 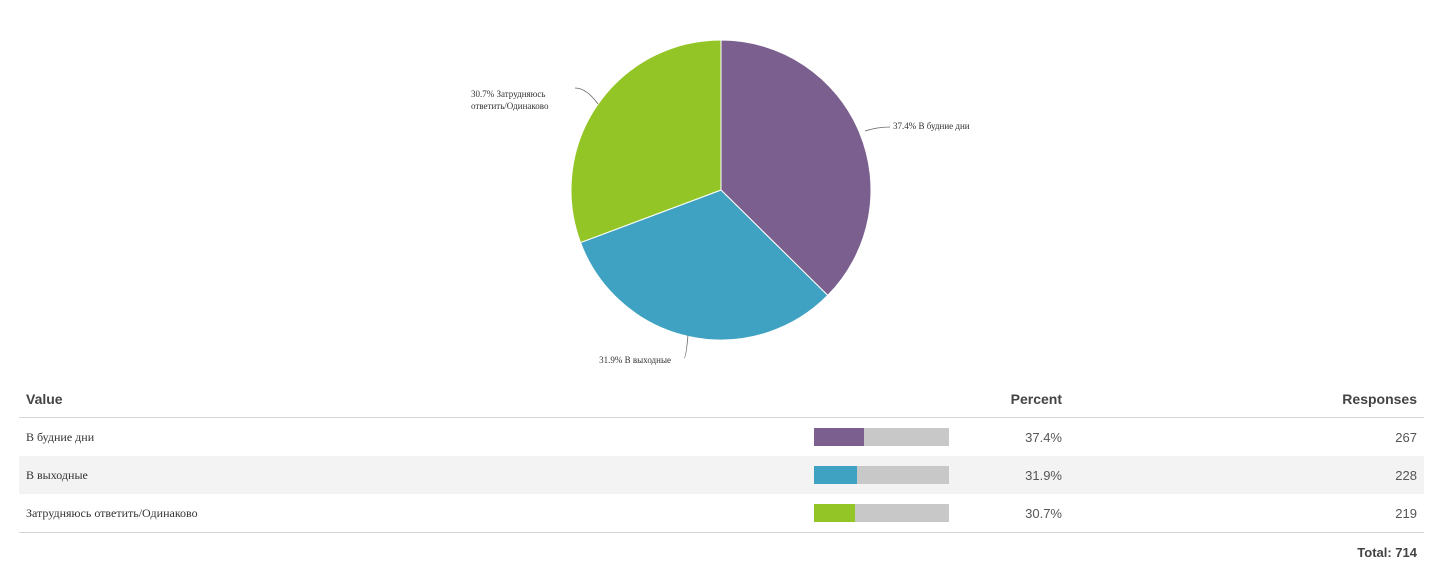 What do you see at coordinates (413, 513) in the screenshot?
I see `row-value: Затрудняюсь ответить/Одинаково` at bounding box center [413, 513].